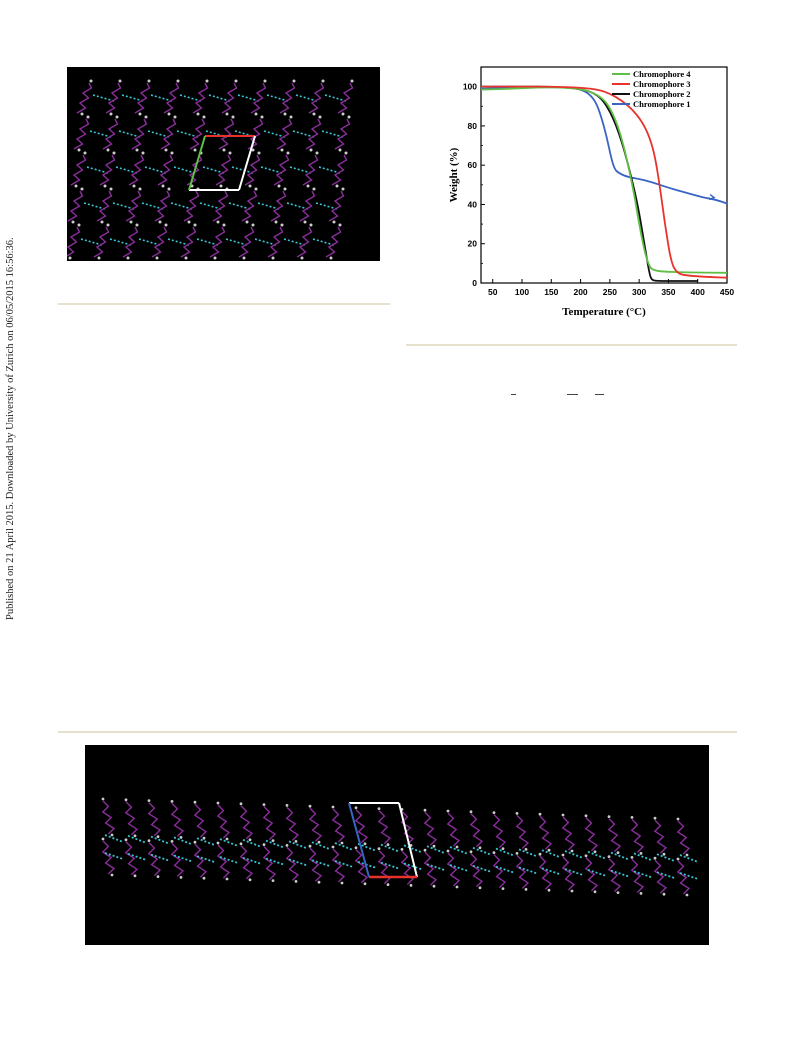 This screenshot has height=1039, width=793. Describe the element at coordinates (473, 126) in the screenshot. I see `y-tick-label: 80` at that location.